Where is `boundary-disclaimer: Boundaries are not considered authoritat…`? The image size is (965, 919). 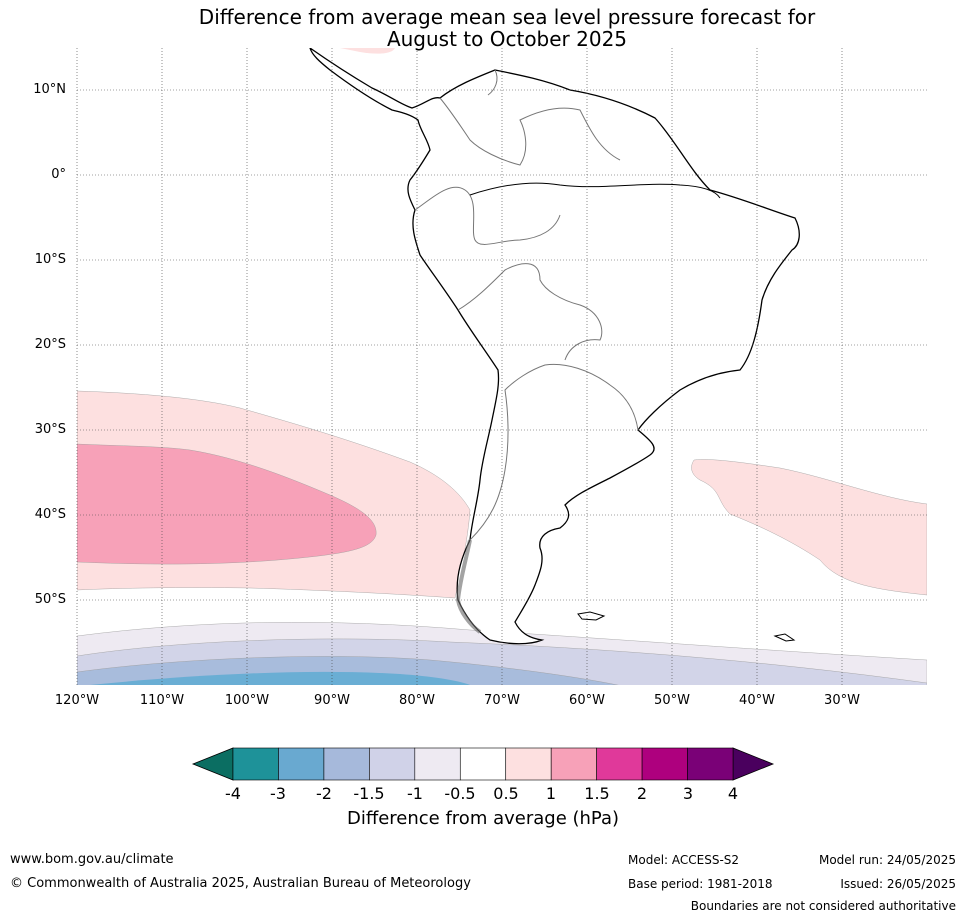
boundary-disclaimer: Boundaries are not considered authoritat… is located at coordinates (823, 906).